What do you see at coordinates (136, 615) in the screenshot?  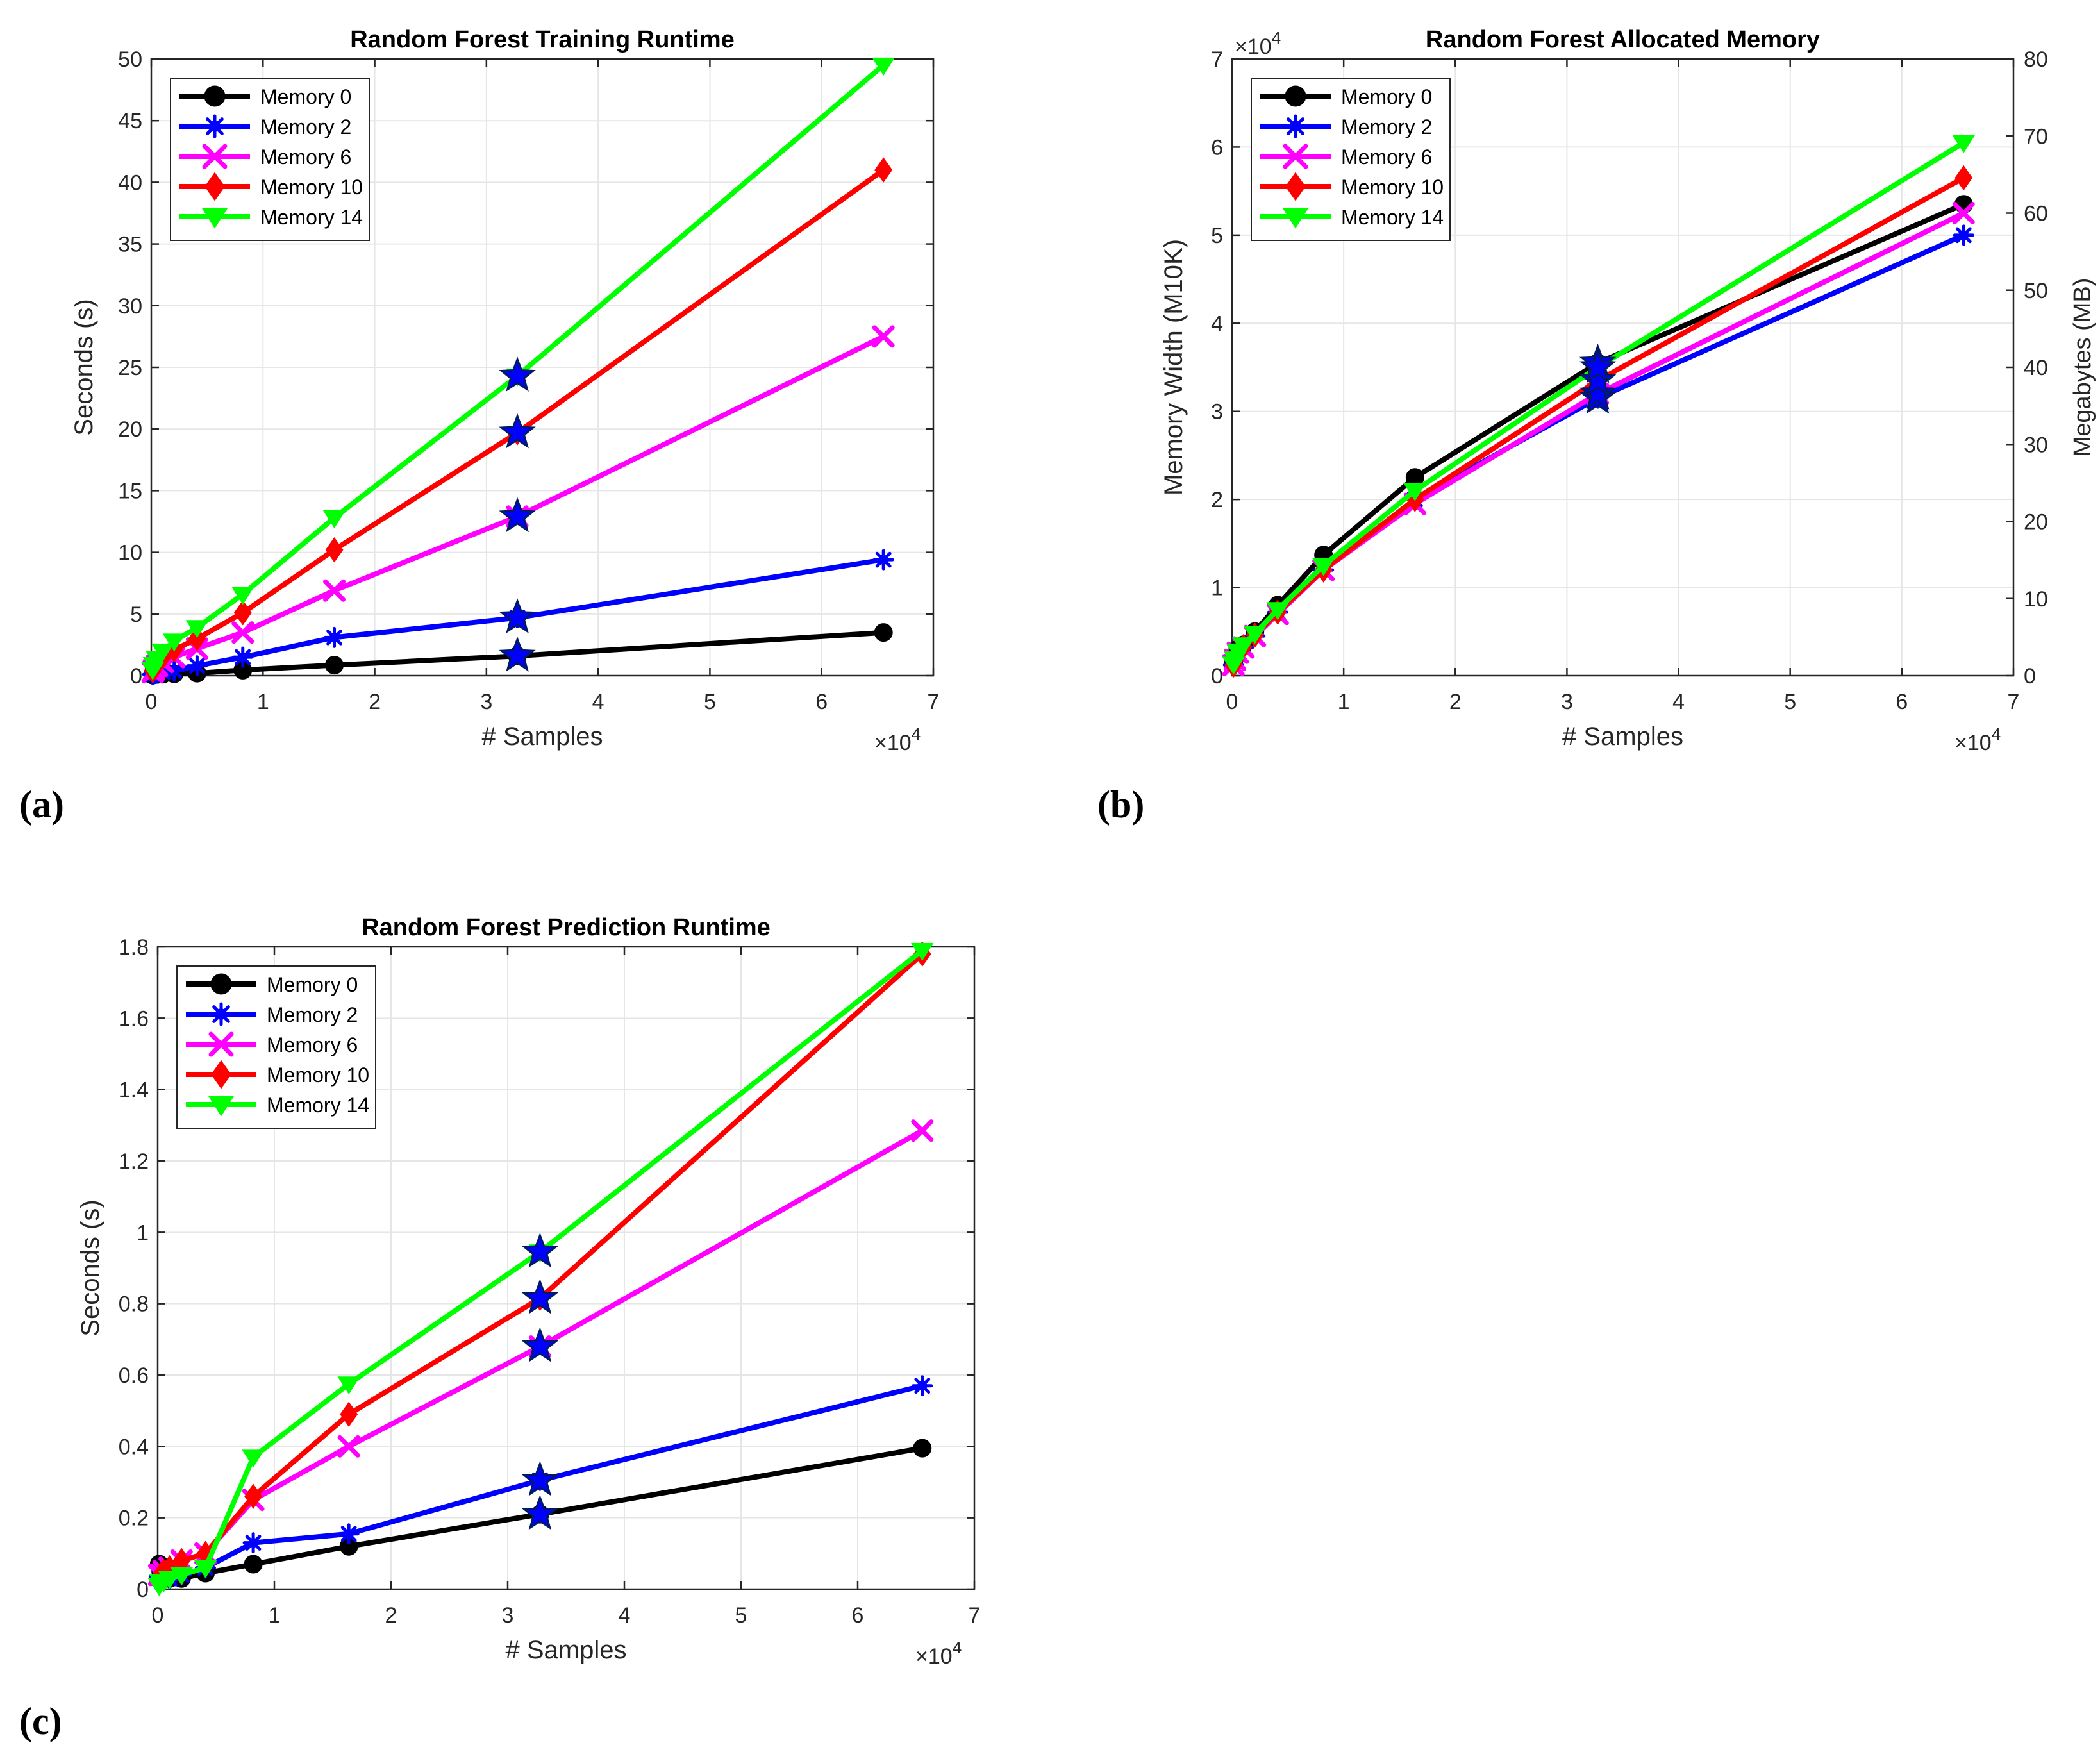 I see `y-tick-label: 5` at bounding box center [136, 615].